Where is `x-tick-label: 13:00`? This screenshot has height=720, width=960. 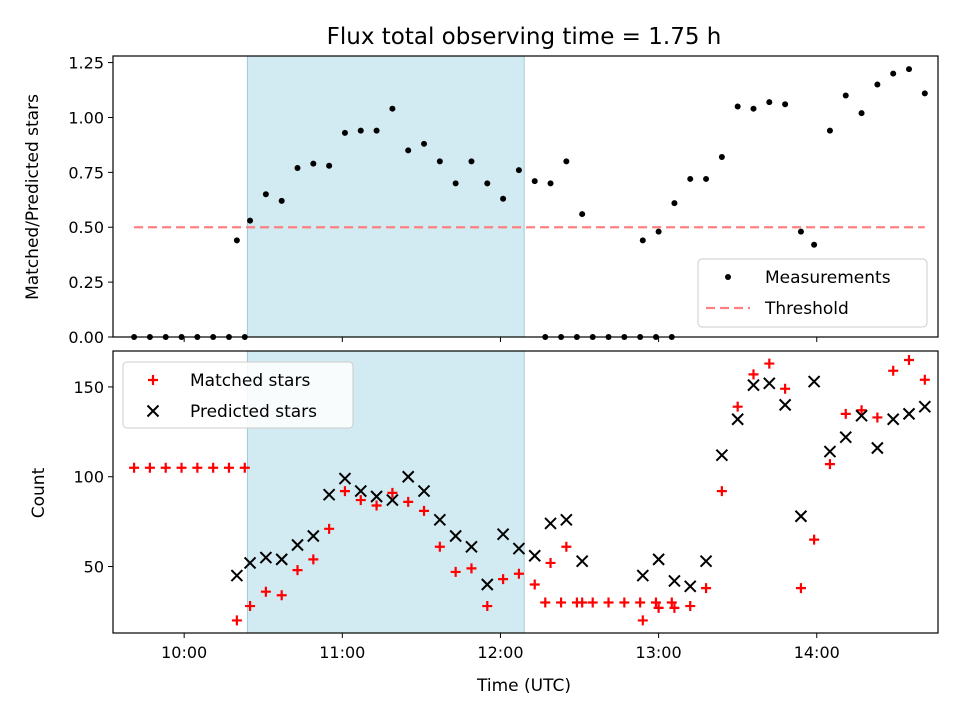
x-tick-label: 13:00 is located at coordinates (659, 652).